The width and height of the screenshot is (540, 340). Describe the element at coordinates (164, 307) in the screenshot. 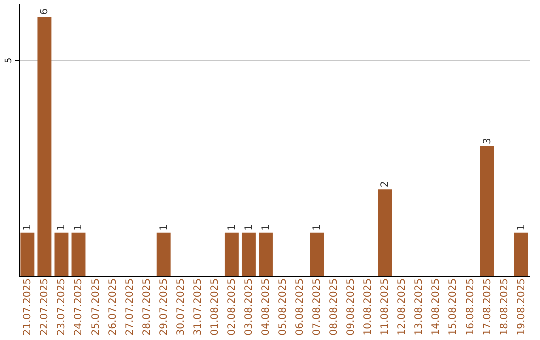

I see `x-tick-label: 29.07.2025` at that location.